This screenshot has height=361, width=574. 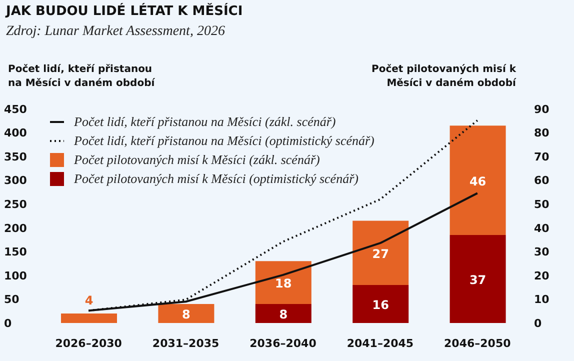 I want to click on legend-label: Počet lidí, kteří přistanou na Měsíci (optimistický scénář), so click(x=224, y=140).